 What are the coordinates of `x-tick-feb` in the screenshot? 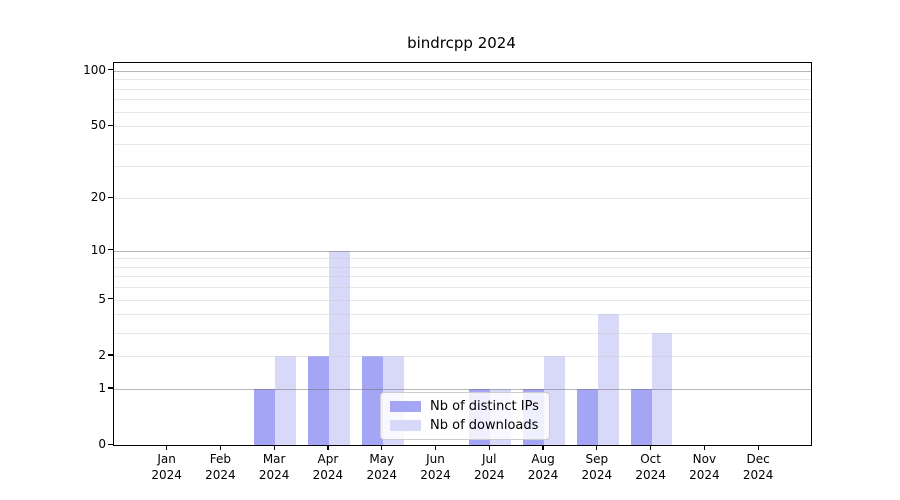 It's located at (220, 448).